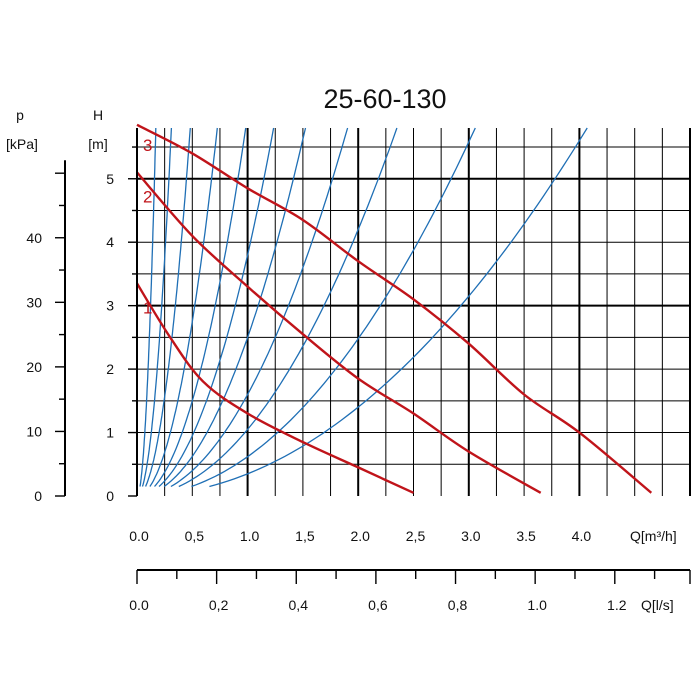 The width and height of the screenshot is (700, 700). What do you see at coordinates (38, 496) in the screenshot?
I see `p-tick-label: 0` at bounding box center [38, 496].